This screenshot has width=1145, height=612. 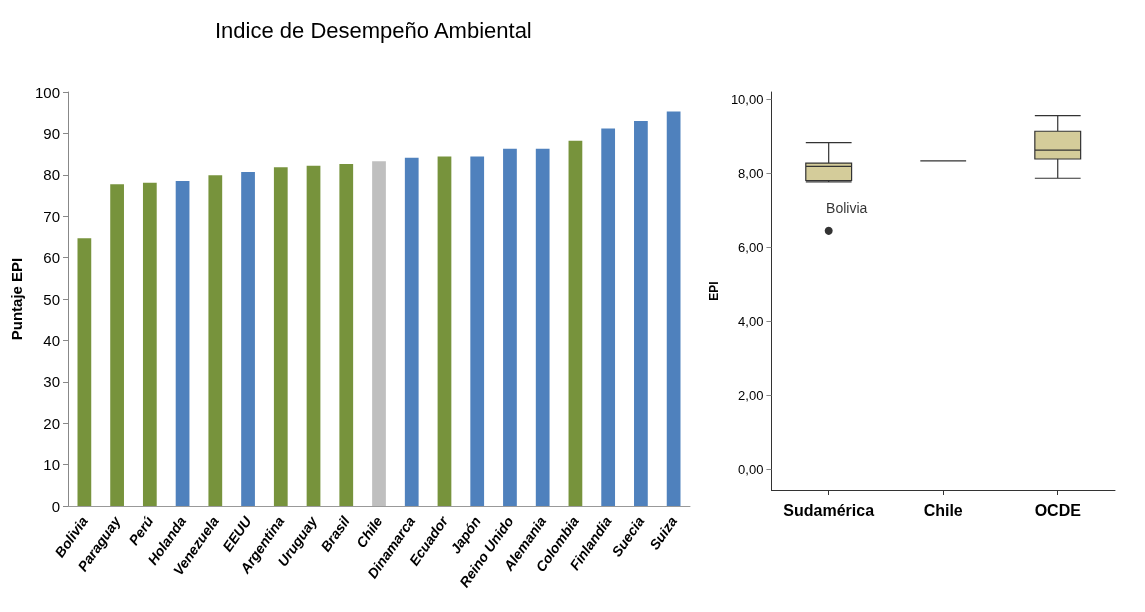 I want to click on y-tick-label: 10, so click(x=51, y=465).